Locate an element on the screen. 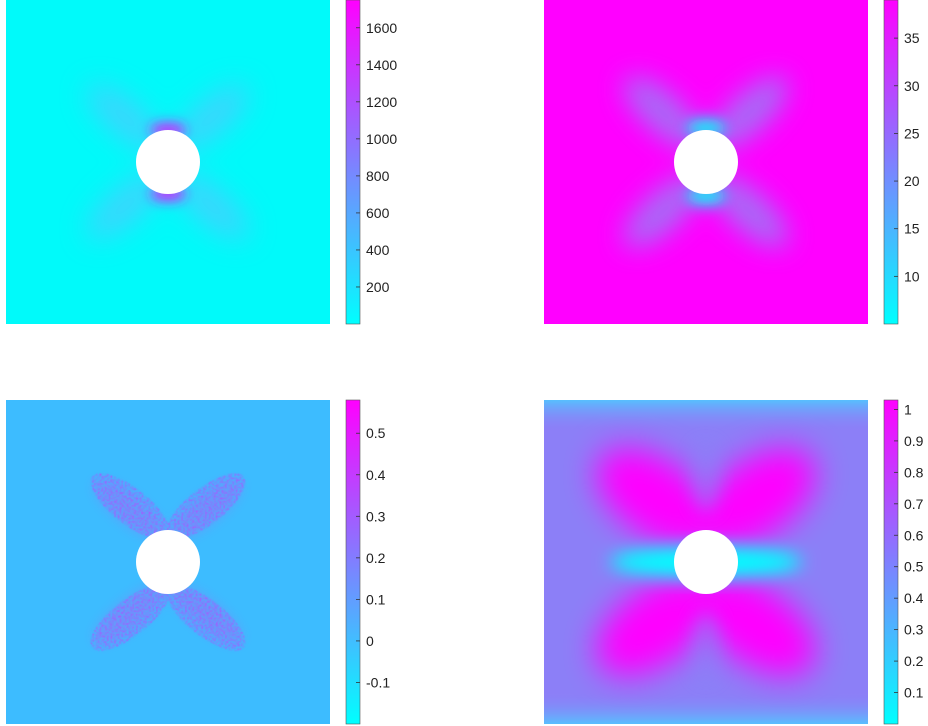 Image resolution: width=928 pixels, height=726 pixels. colorbar-3: -0.1 0 0.1 0.2 0.3 0.4 0.5 is located at coordinates (367, 562).